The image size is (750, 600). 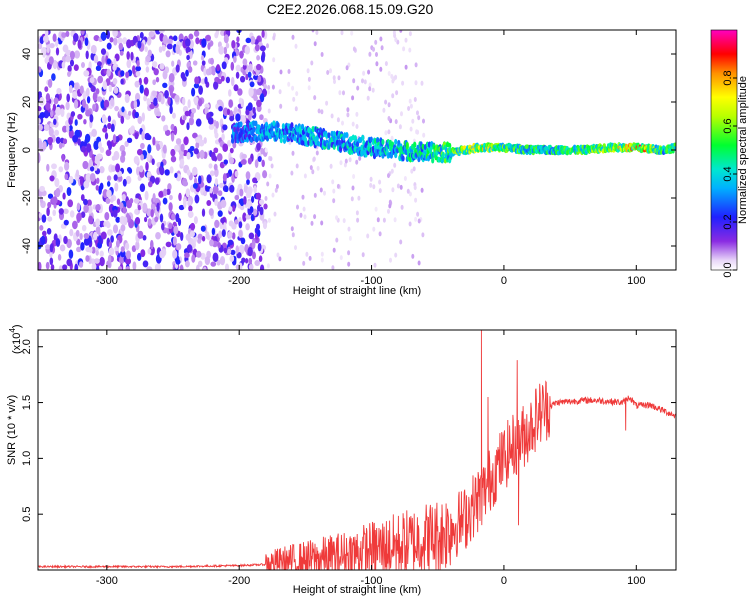 I want to click on y-tick-label: 1.0, so click(x=27, y=458).